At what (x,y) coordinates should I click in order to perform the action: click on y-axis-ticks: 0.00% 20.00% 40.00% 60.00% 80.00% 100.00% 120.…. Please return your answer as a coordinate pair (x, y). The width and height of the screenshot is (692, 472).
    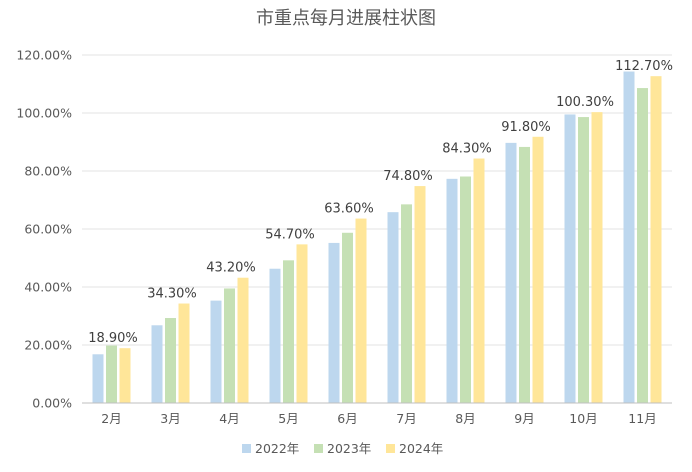
    Looking at the image, I should click on (44, 229).